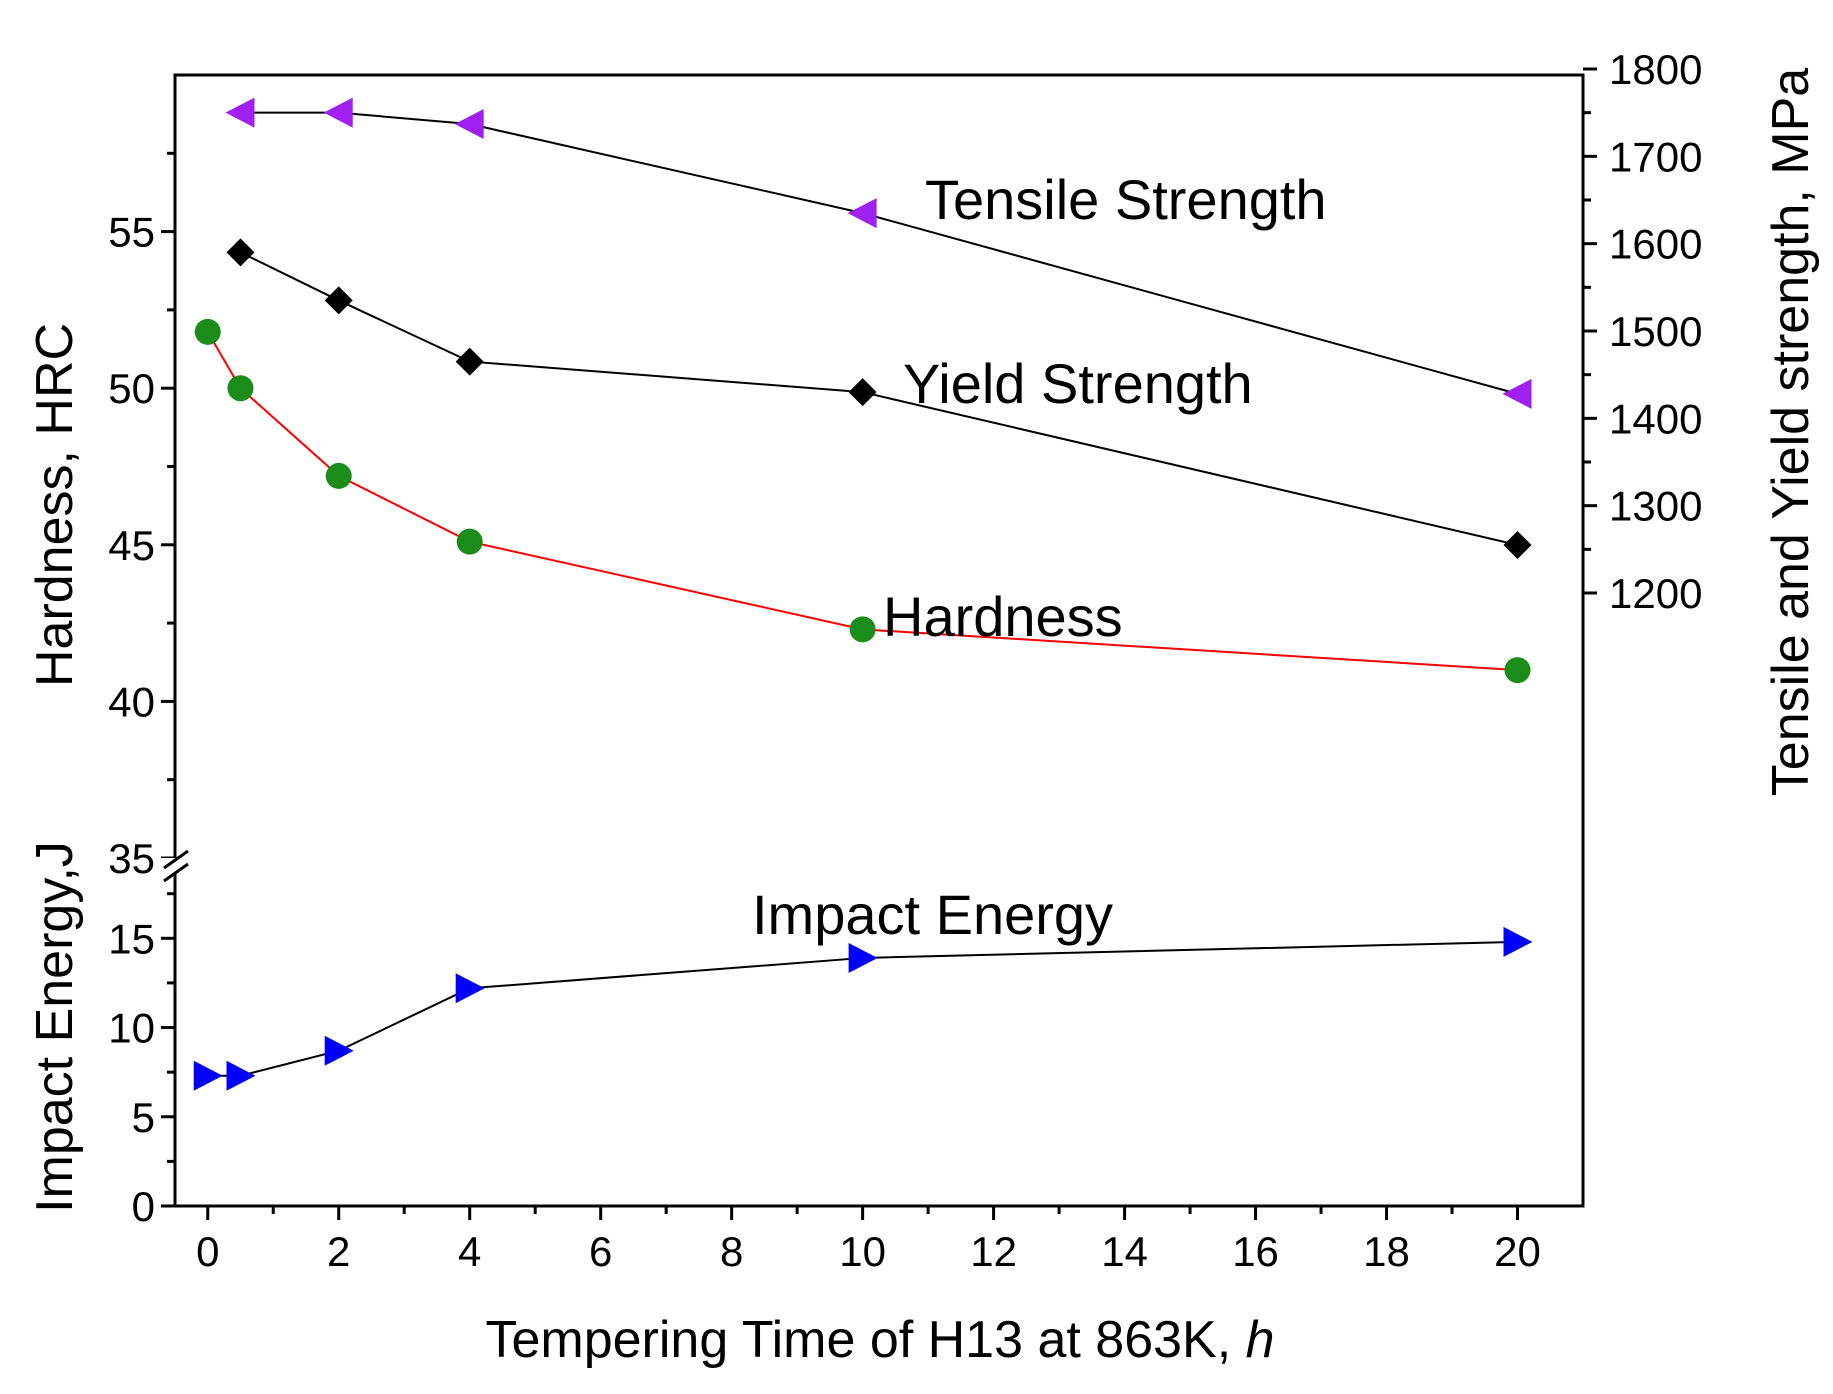  Describe the element at coordinates (143, 1206) in the screenshot. I see `impact-tick-label: 0` at that location.